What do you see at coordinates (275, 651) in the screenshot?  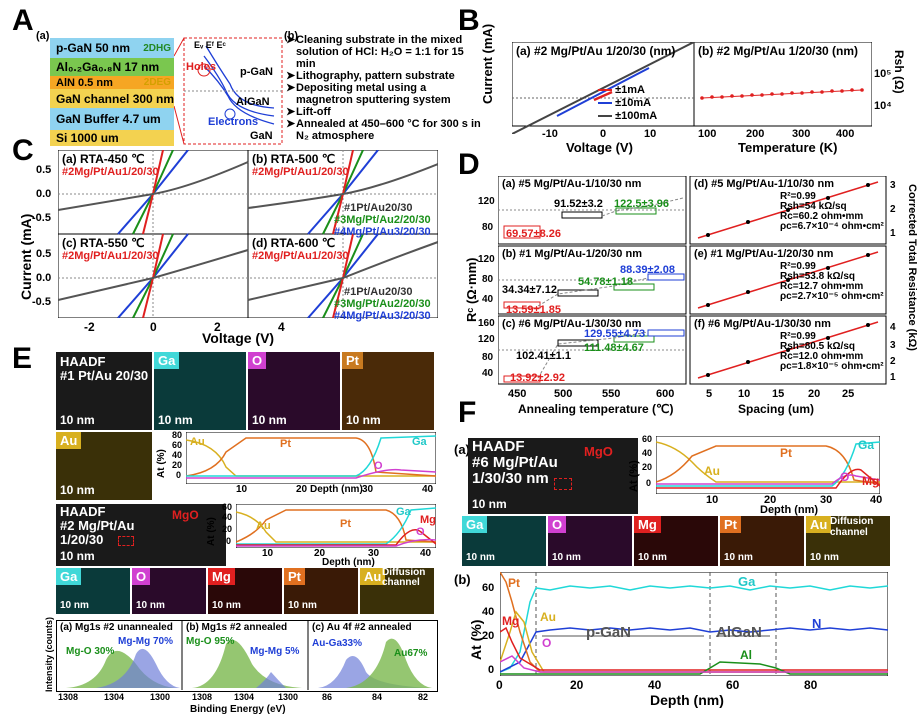 I see `xps-b-b: Mg-Mg 5%` at bounding box center [275, 651].